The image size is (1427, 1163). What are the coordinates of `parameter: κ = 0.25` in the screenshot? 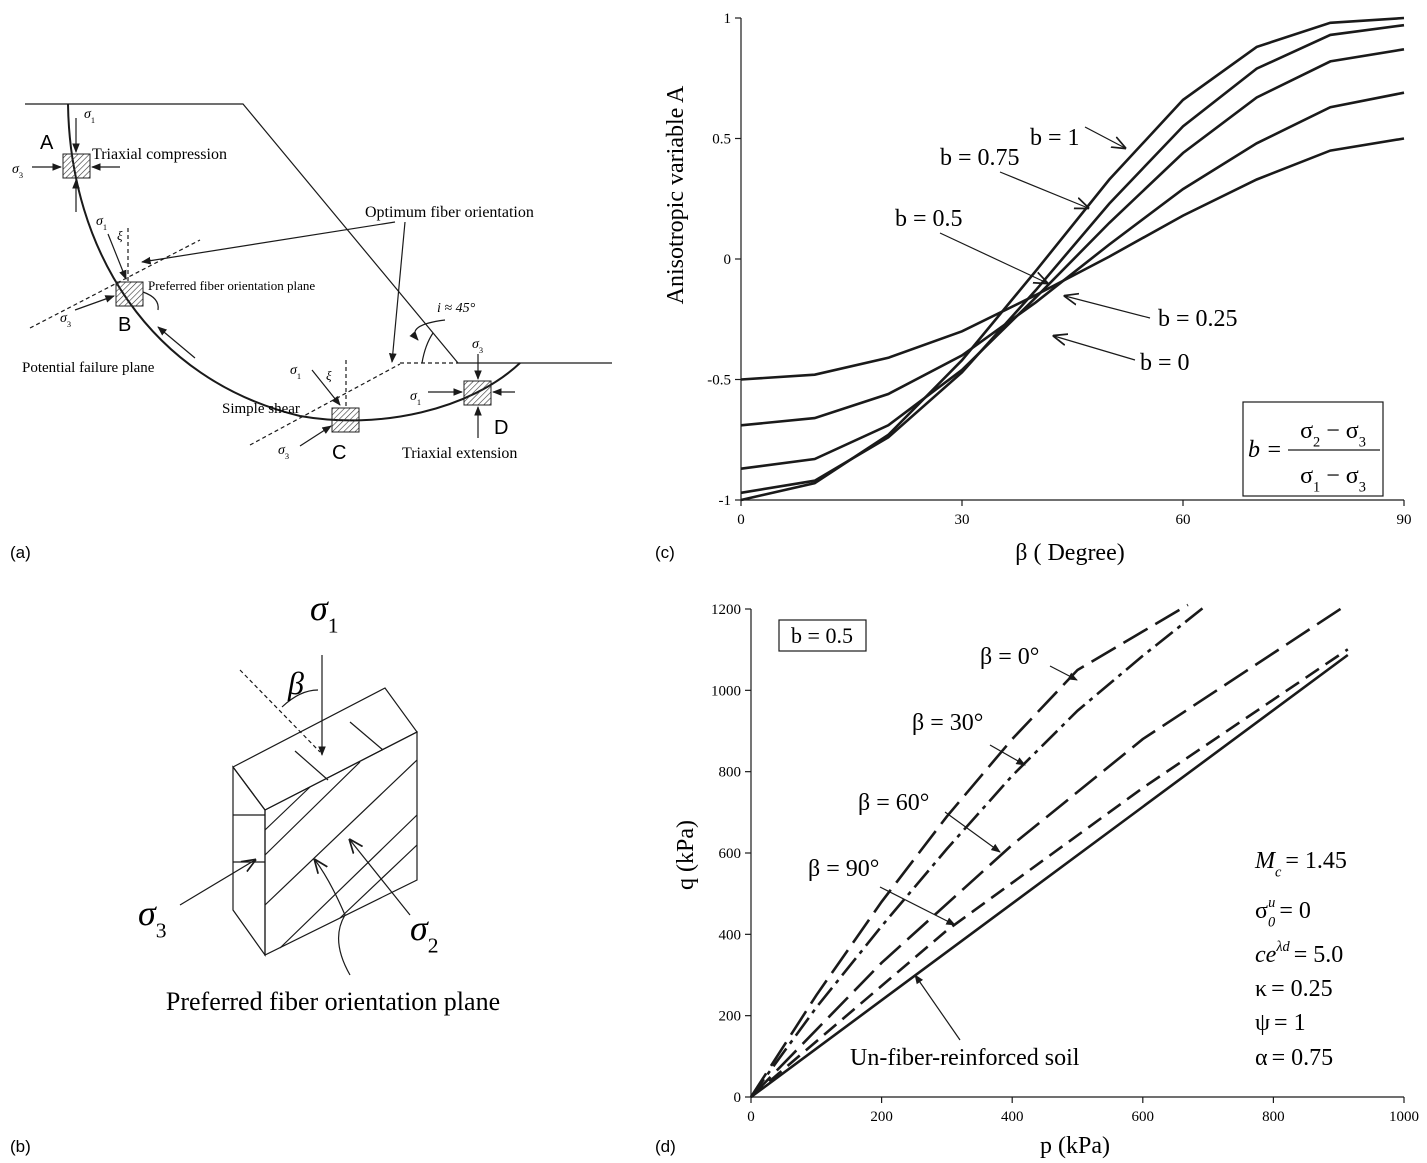 It's located at (1294, 989).